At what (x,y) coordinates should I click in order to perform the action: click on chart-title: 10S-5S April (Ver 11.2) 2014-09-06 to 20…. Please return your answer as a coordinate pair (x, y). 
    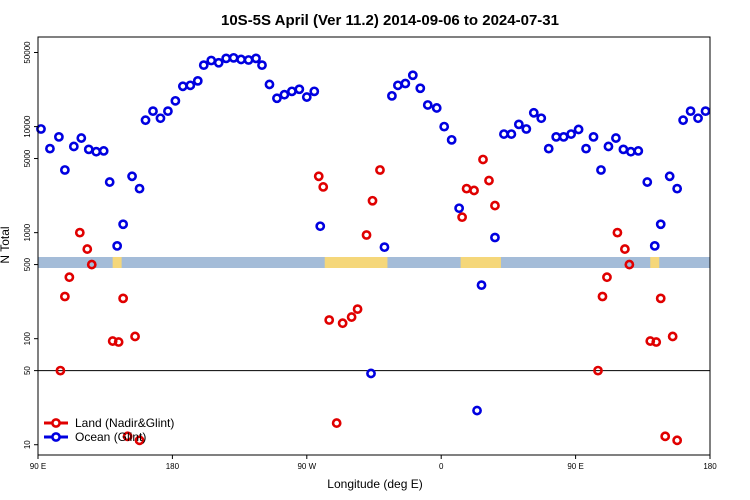
    Looking at the image, I should click on (390, 20).